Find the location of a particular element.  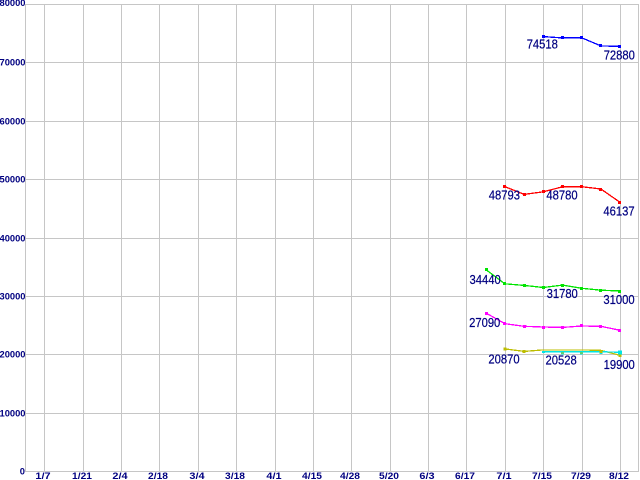

svg-text: 10000 is located at coordinates (13, 412).